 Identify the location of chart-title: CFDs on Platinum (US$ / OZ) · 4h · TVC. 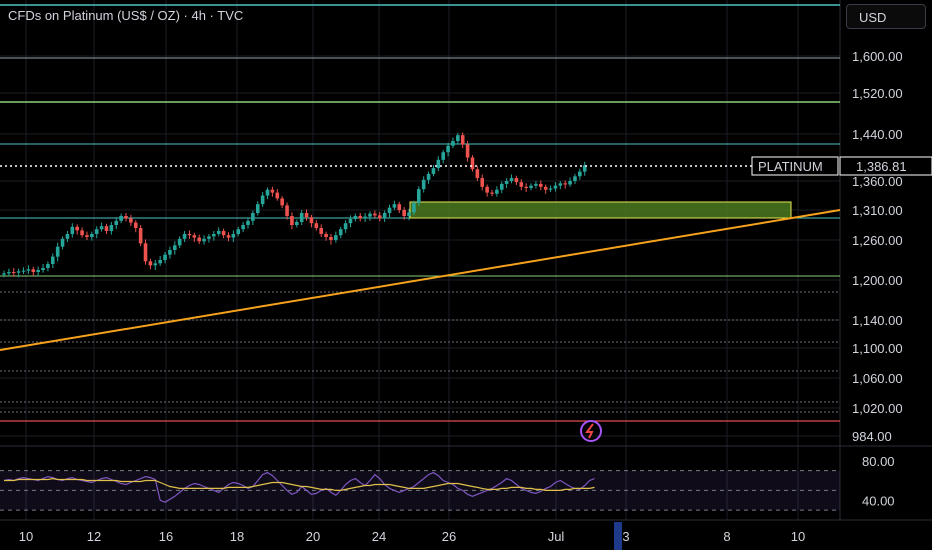
(126, 15).